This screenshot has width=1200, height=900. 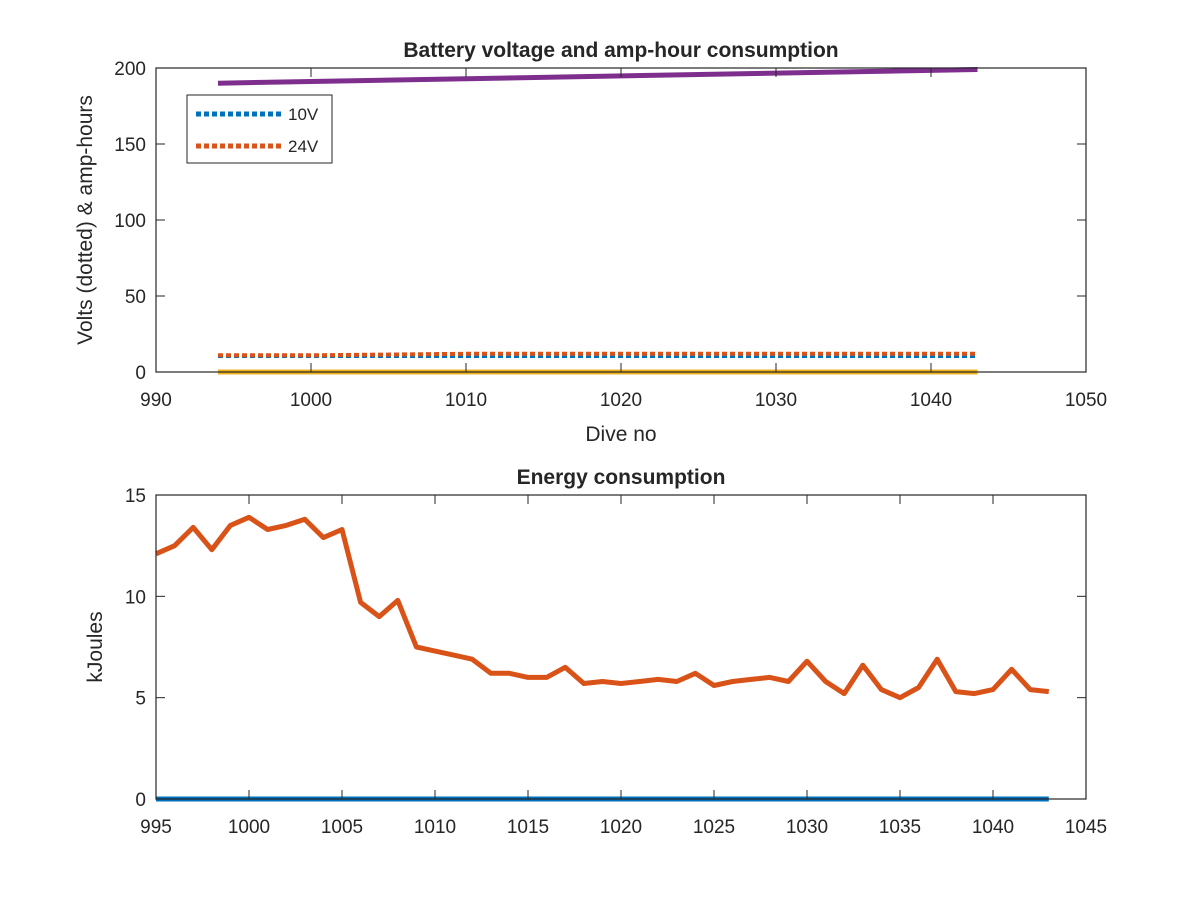 What do you see at coordinates (156, 400) in the screenshot?
I see `x-tick-label: 990` at bounding box center [156, 400].